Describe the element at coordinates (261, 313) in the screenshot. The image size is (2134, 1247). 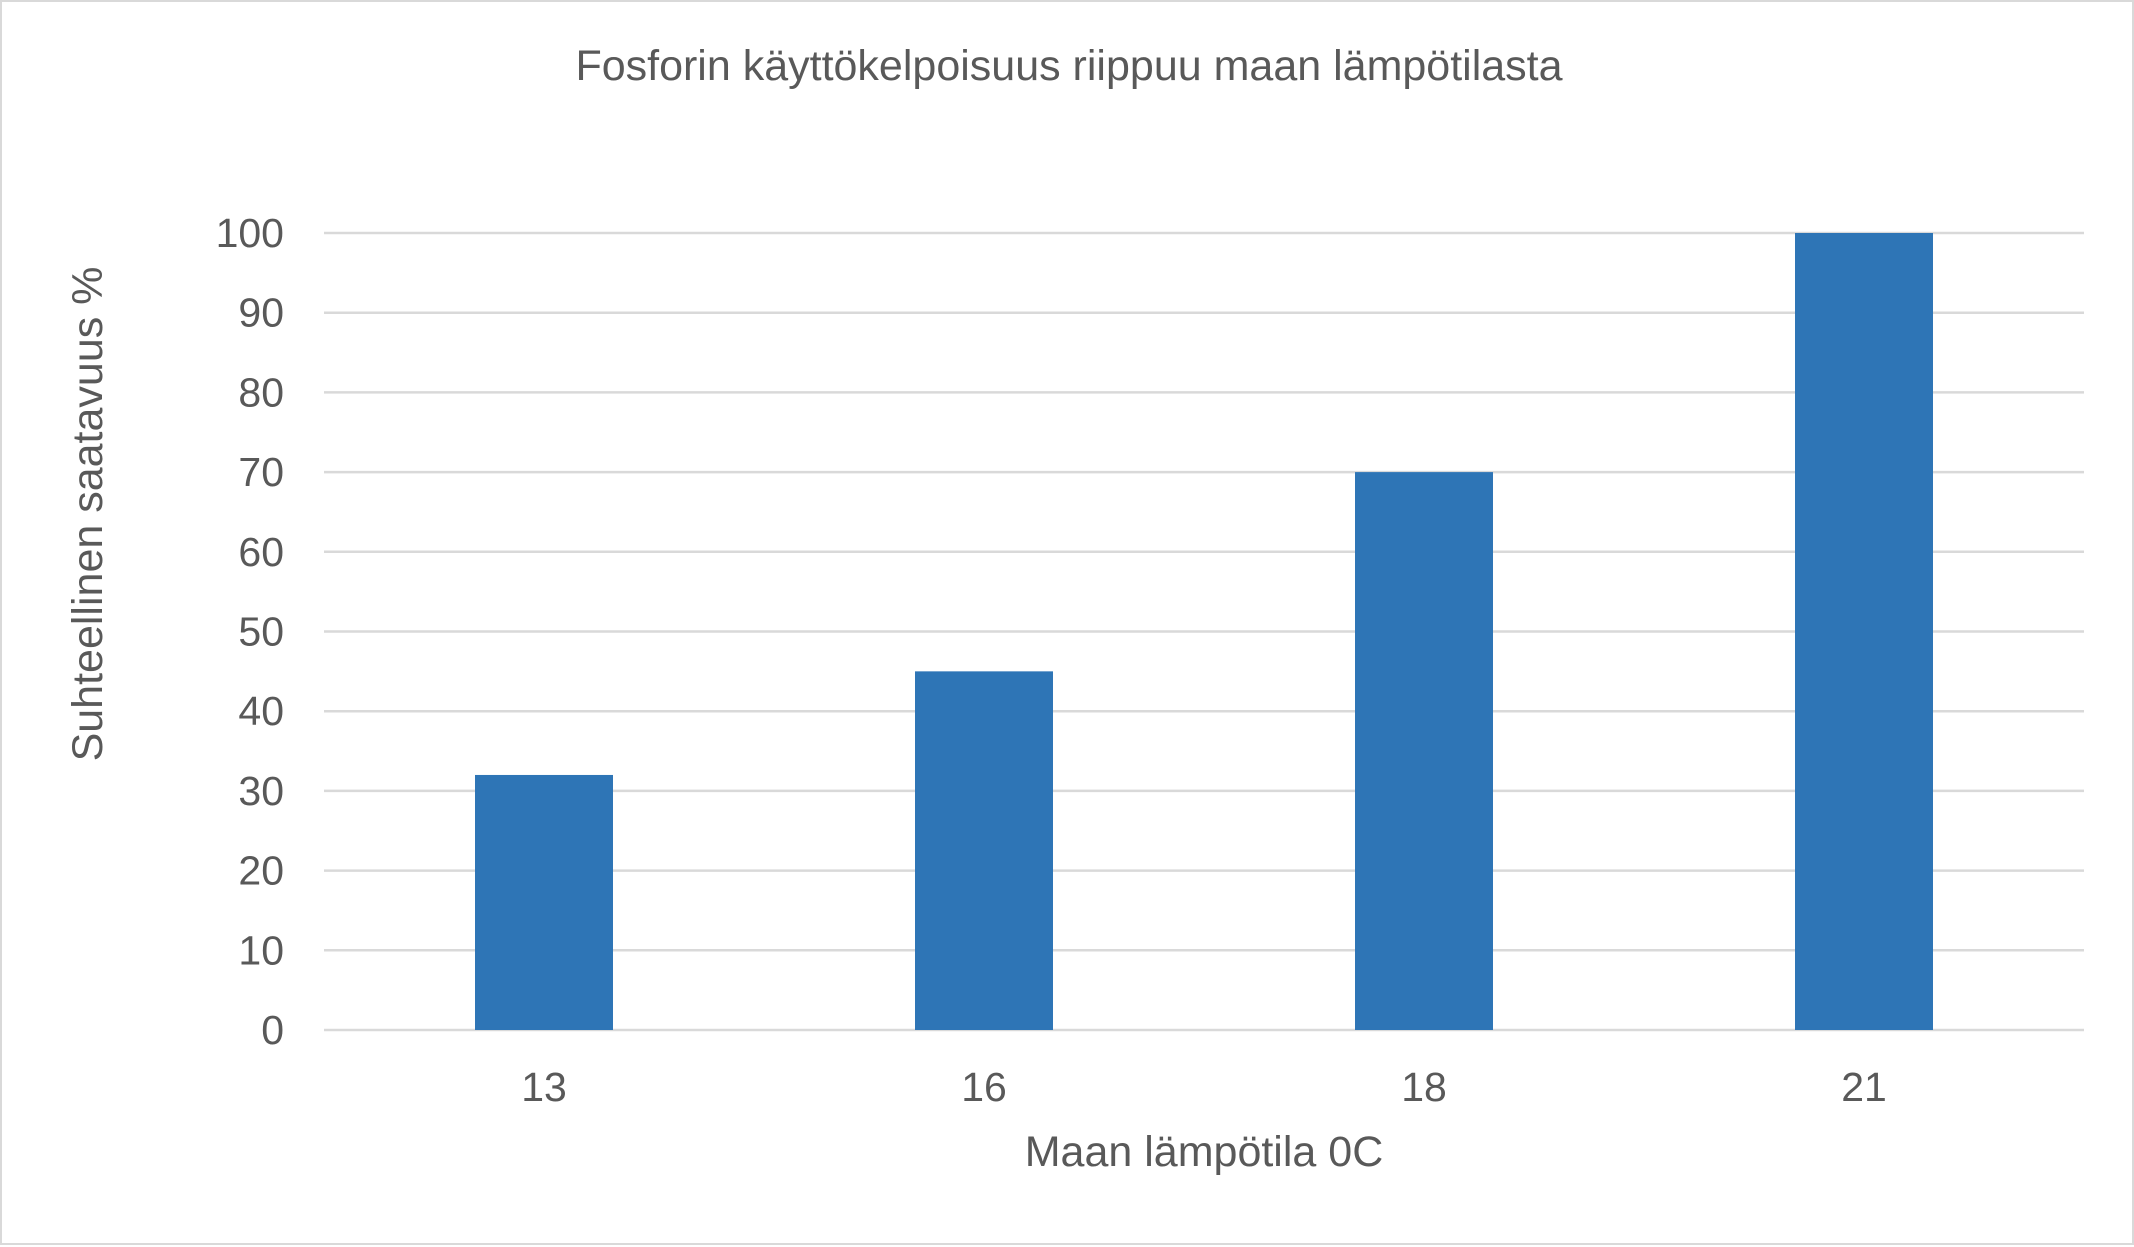
I see `y-tick-label: 90` at that location.